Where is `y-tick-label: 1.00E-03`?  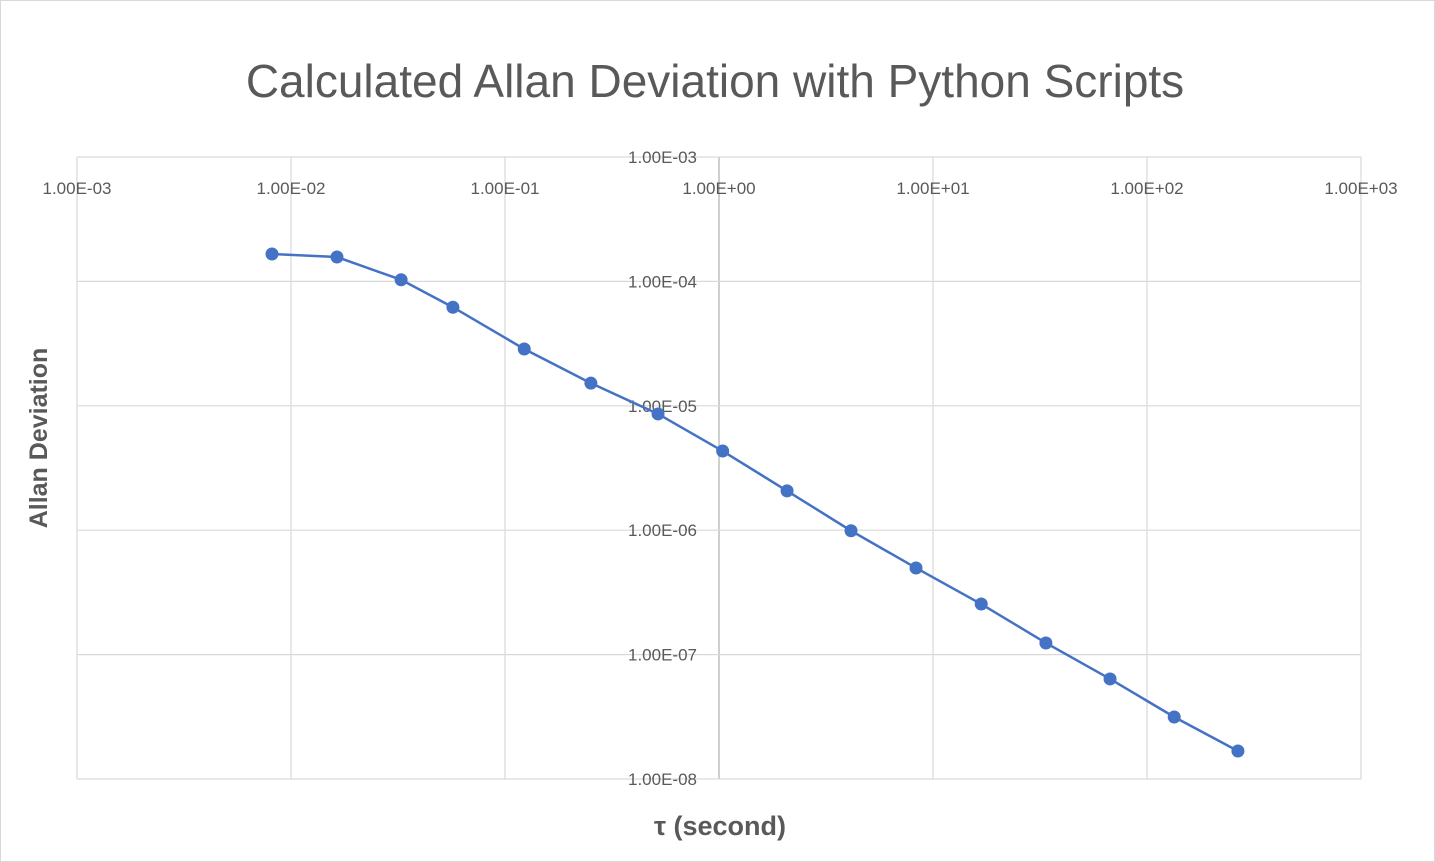 y-tick-label: 1.00E-03 is located at coordinates (662, 157).